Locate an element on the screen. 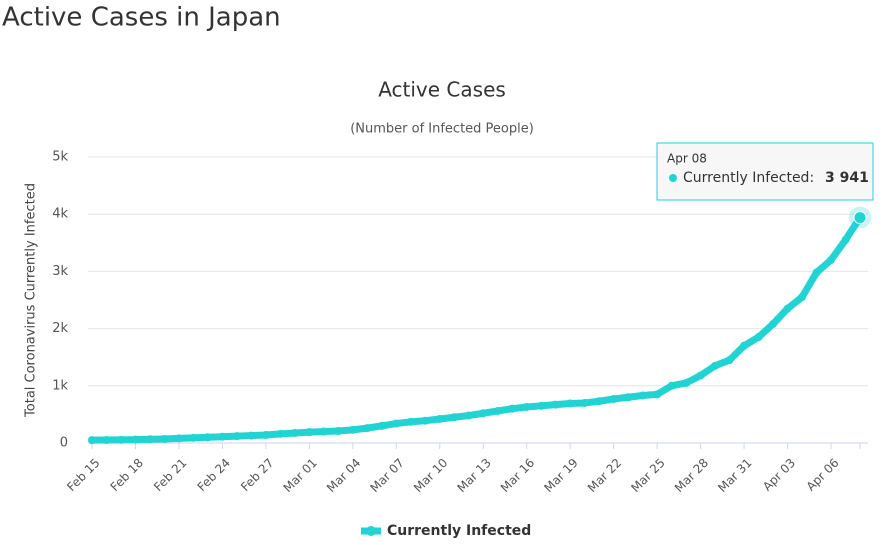  x-tick-label: Mar 07 is located at coordinates (386, 475).